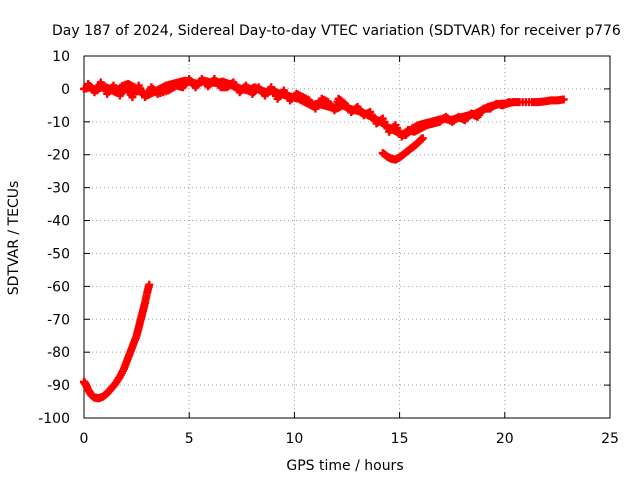  I want to click on x-tick-label: 0, so click(84, 439).